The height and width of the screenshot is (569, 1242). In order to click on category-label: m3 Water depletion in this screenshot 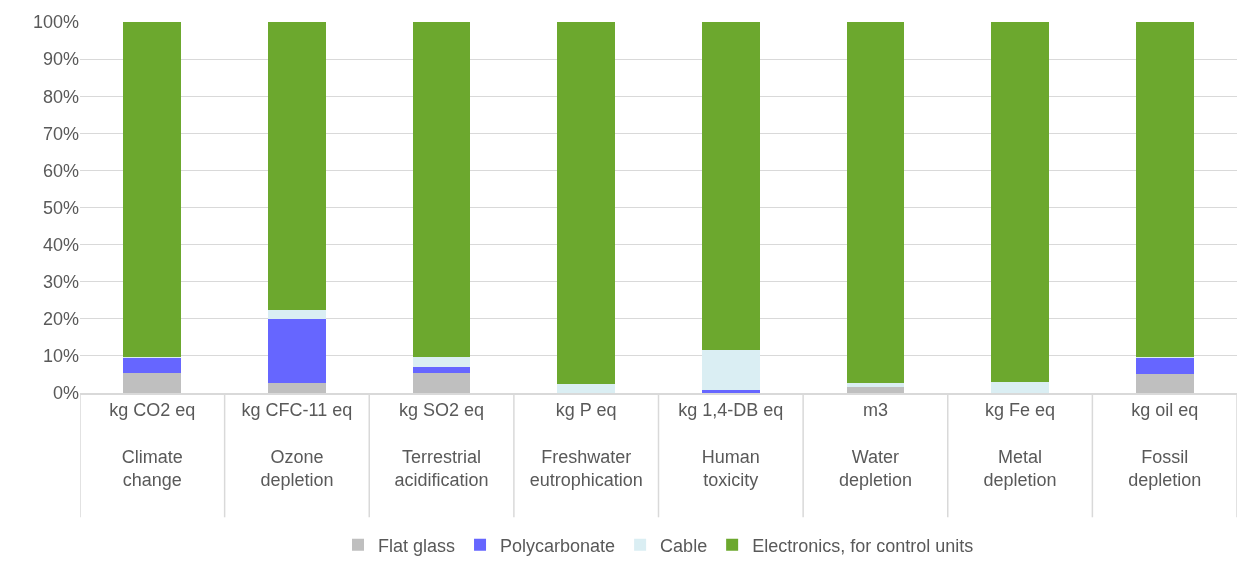, I will do `click(875, 445)`.